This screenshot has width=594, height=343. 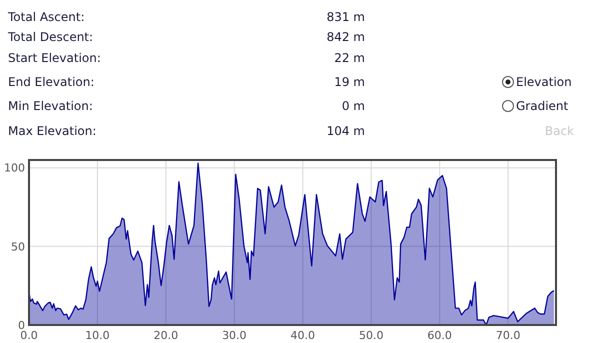 I want to click on x-tick-label: 10.0, so click(x=97, y=335).